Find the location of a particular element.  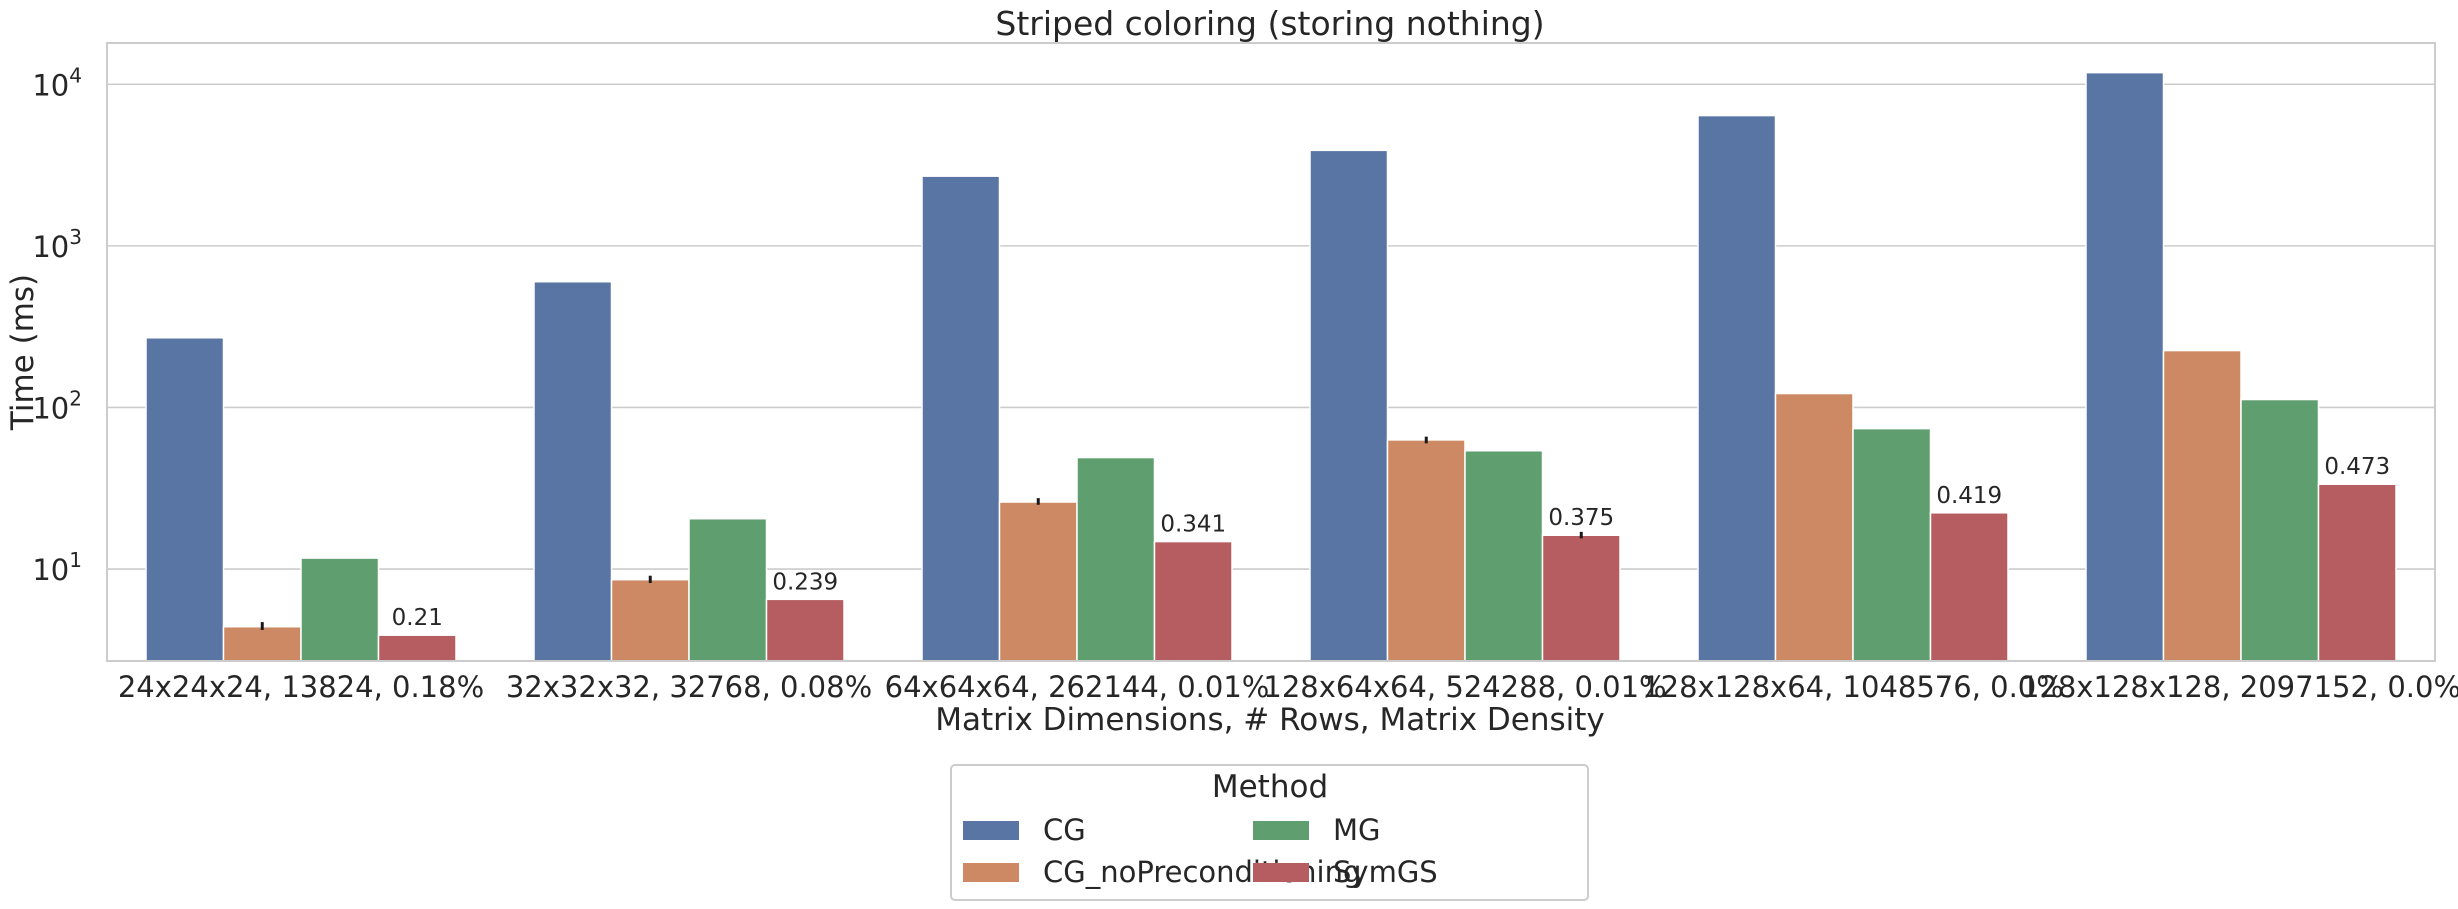

legend-label: CG is located at coordinates (1064, 830).